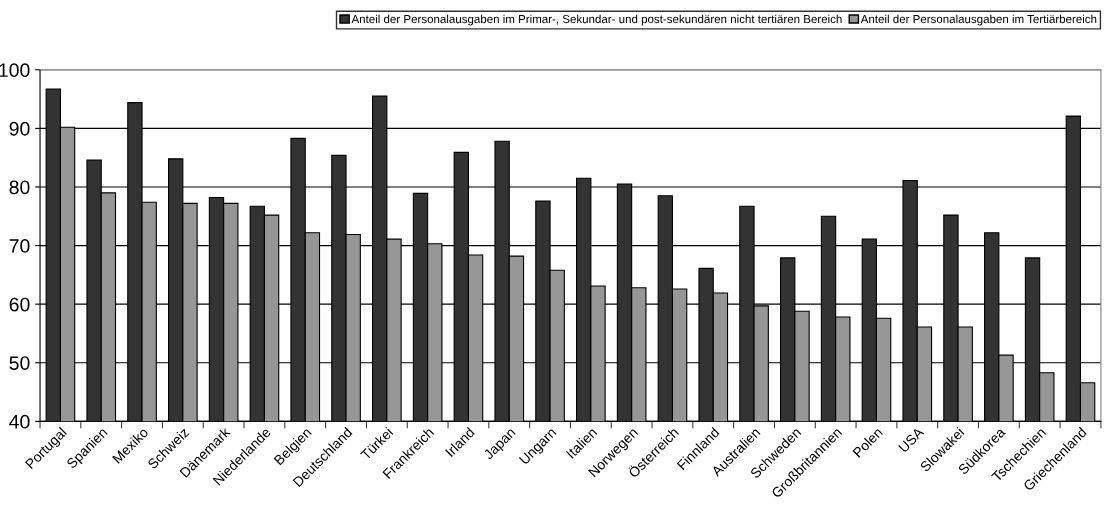 The width and height of the screenshot is (1112, 517). What do you see at coordinates (596, 20) in the screenshot?
I see `legend-label: Anteil der Personalausgaben im Primar-, Sekundar- und post-sekundären nicht tertiären Bereich` at bounding box center [596, 20].